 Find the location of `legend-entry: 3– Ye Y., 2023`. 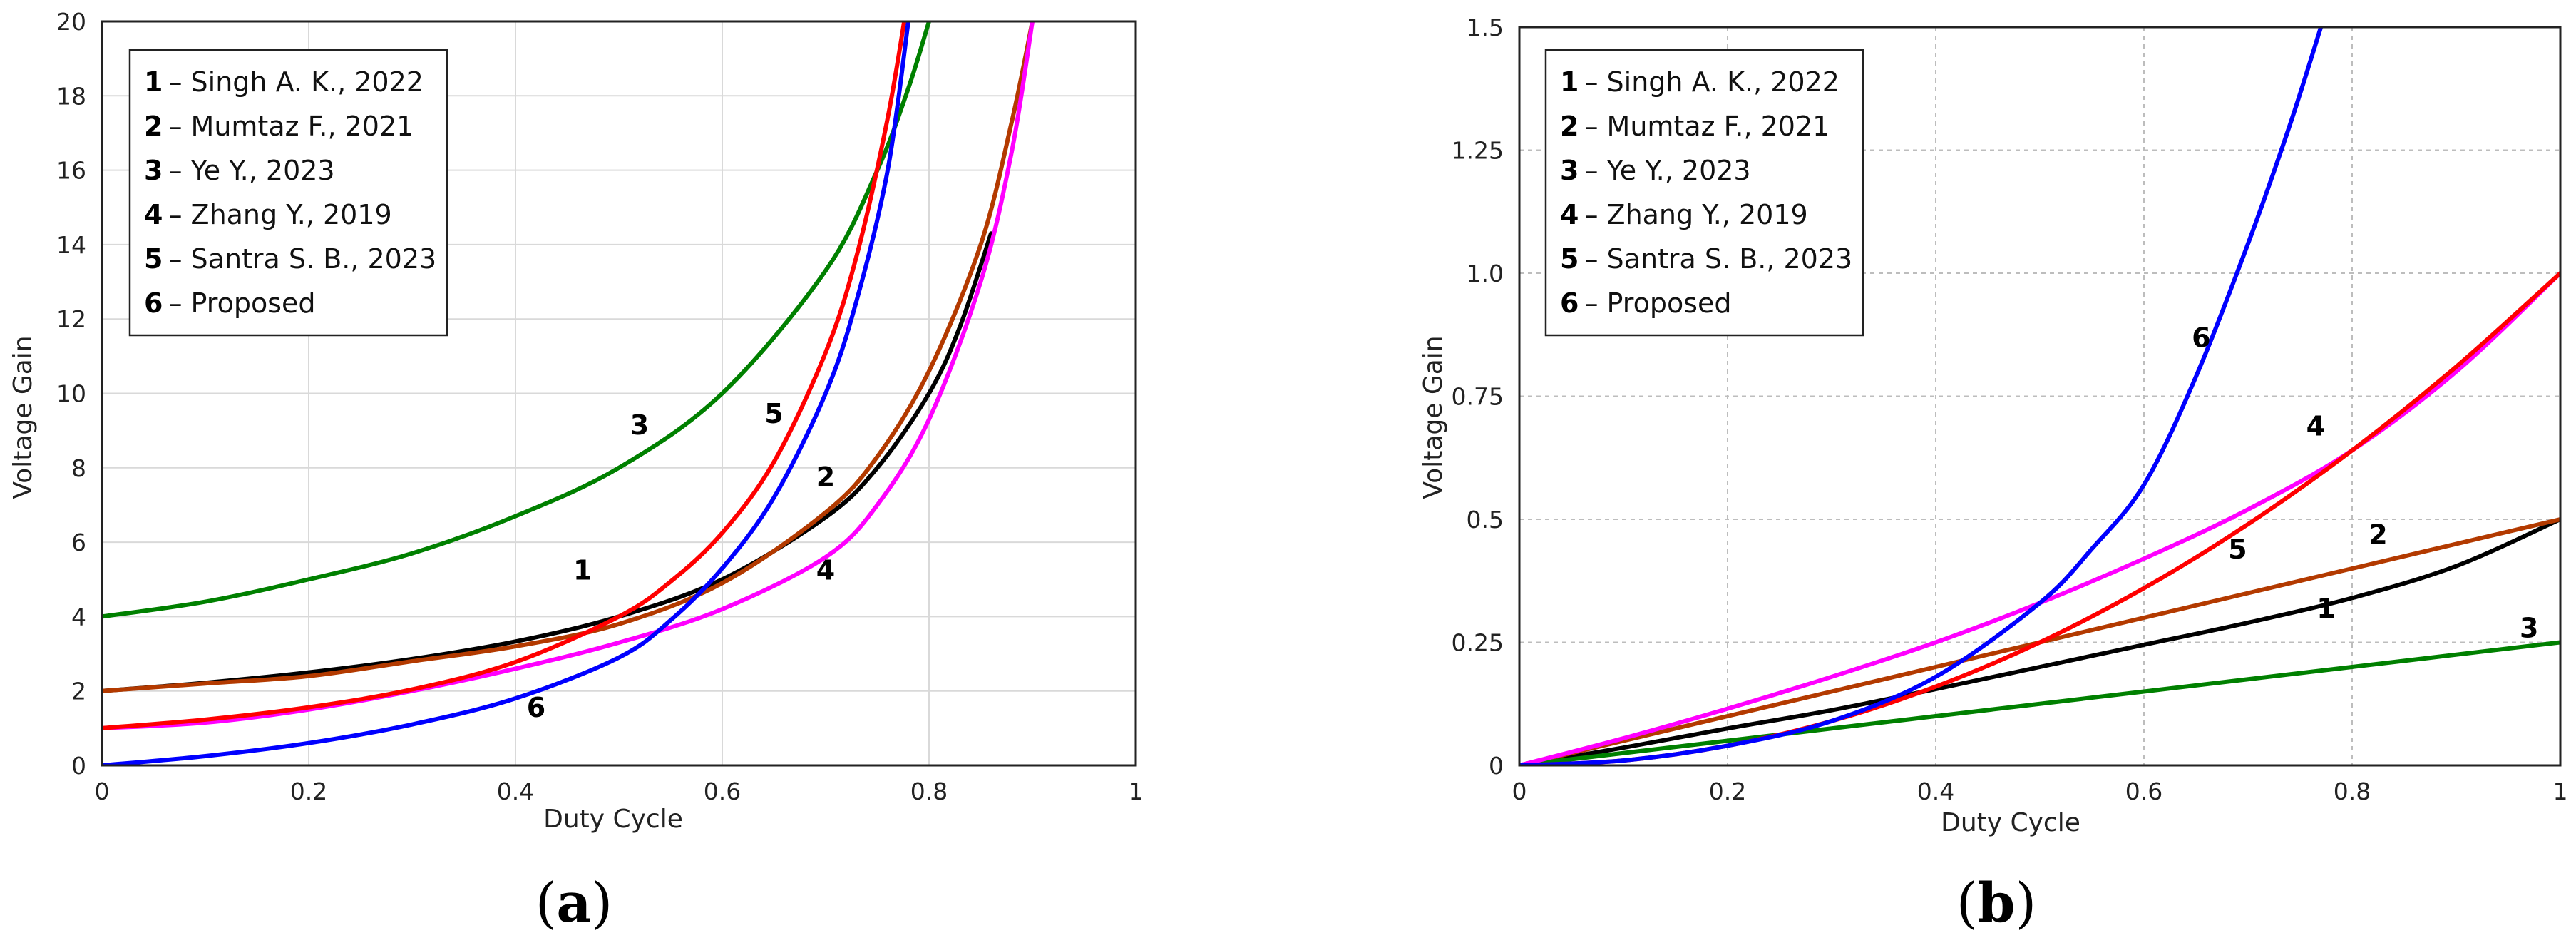

legend-entry: 3– Ye Y., 2023 is located at coordinates (1655, 170).